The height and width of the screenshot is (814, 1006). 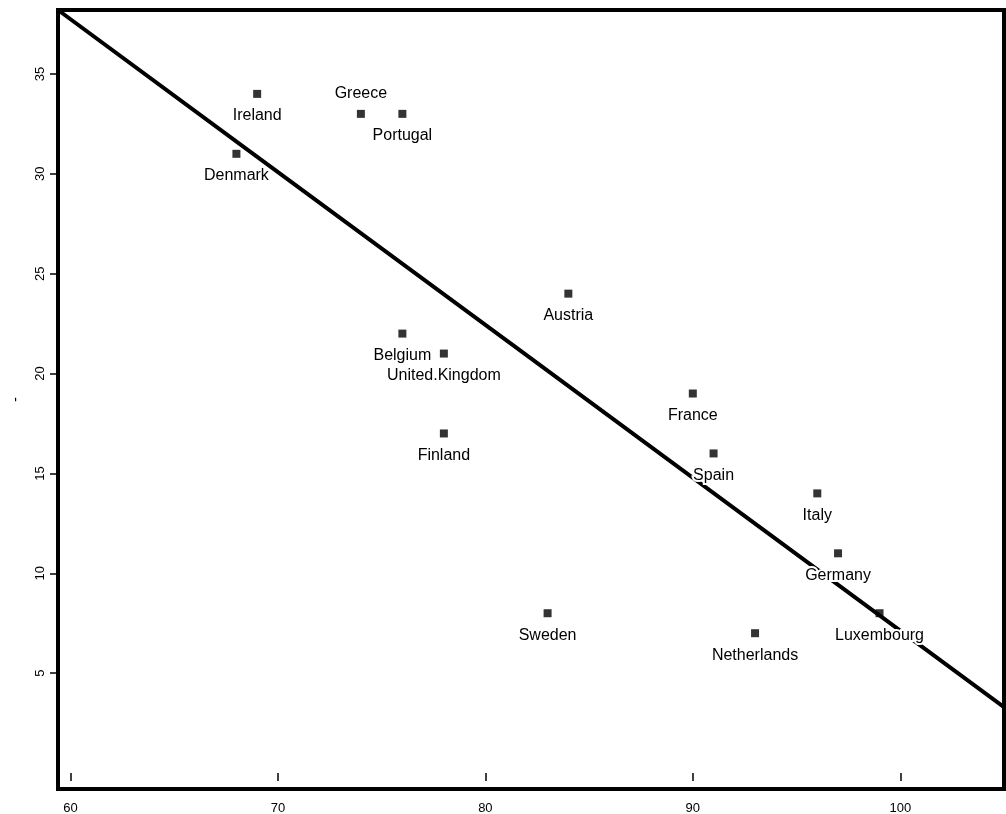 I want to click on annotation: France, so click(x=692, y=415).